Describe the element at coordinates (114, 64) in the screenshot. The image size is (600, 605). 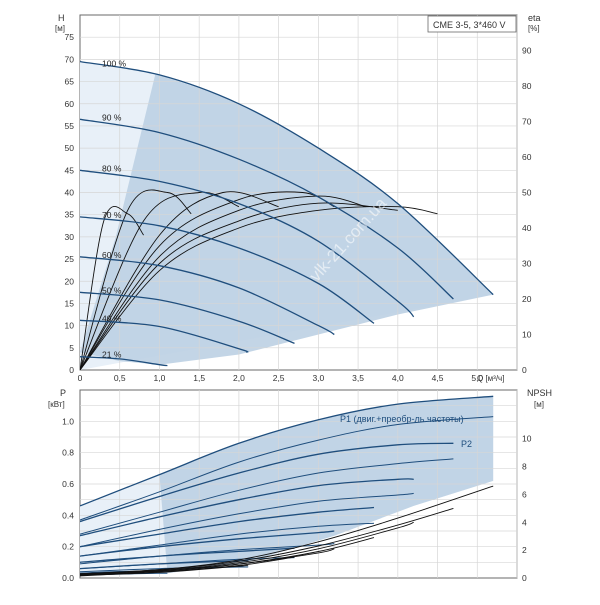
I see `speed-label: 100 %` at that location.